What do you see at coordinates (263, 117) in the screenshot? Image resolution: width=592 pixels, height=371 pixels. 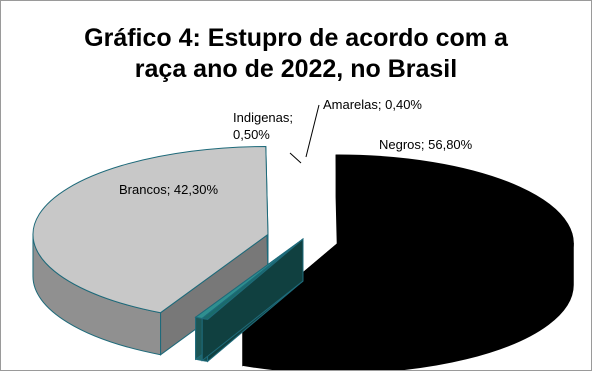 I see `label-indigenas-line-1: Indigenas;` at bounding box center [263, 117].